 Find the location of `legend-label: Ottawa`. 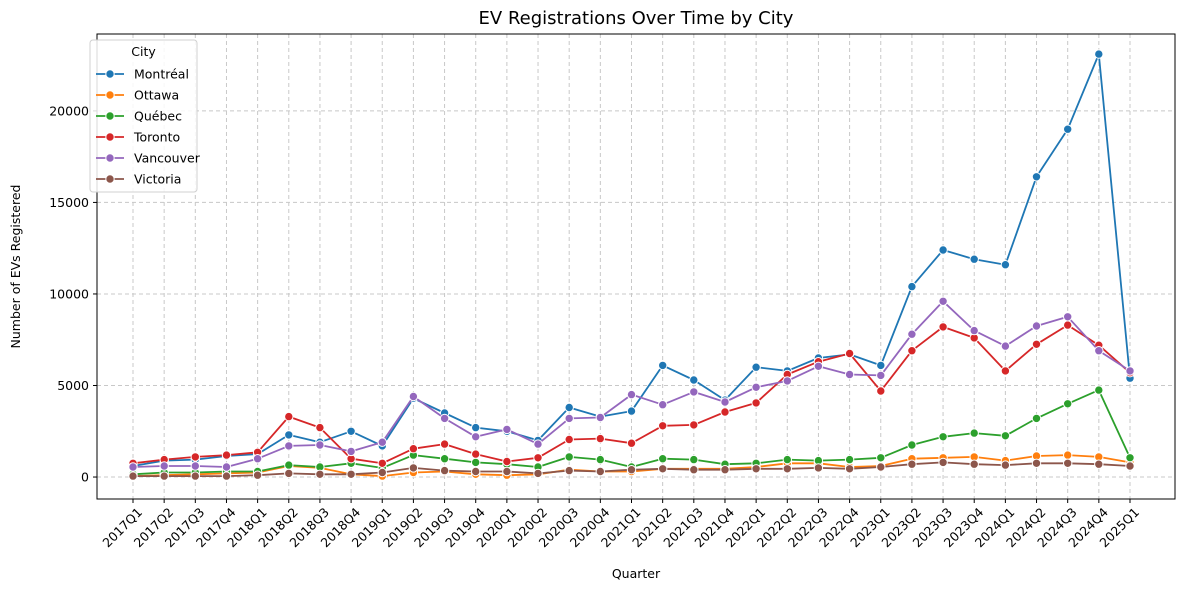

legend-label: Ottawa is located at coordinates (156, 95).